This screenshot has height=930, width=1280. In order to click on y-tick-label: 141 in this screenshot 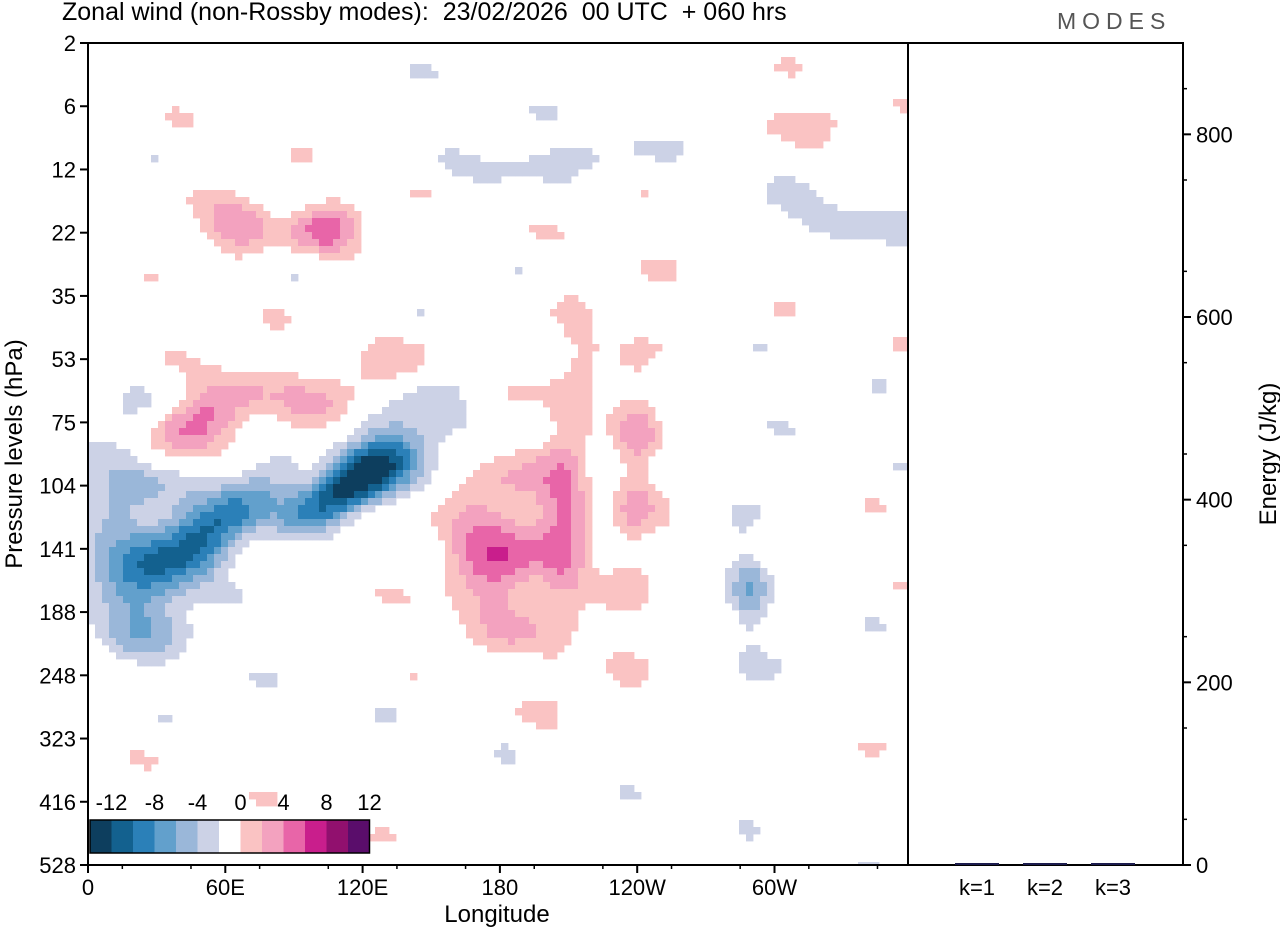, I will do `click(57, 549)`.